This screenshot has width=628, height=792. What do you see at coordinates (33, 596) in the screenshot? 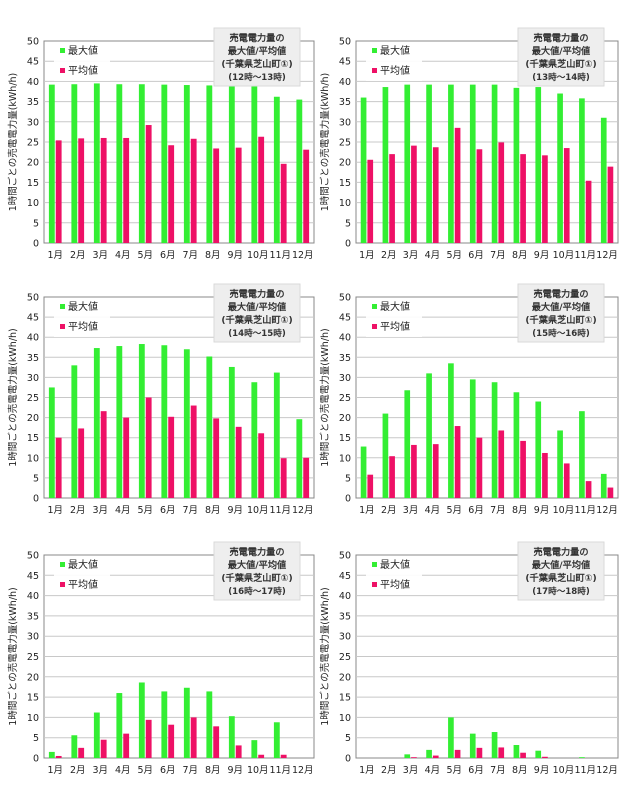
I see `y-tick-label: 40` at bounding box center [33, 596].